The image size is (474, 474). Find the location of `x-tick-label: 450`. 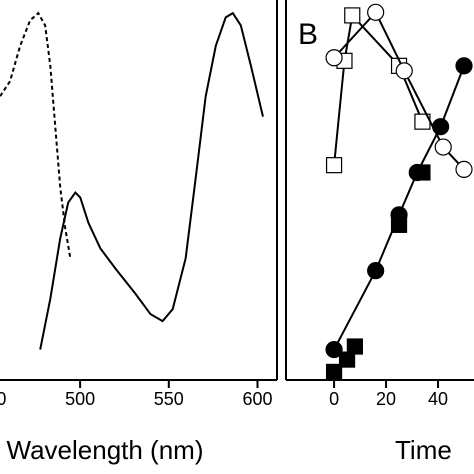

x-tick-label: 450 is located at coordinates (3, 399).